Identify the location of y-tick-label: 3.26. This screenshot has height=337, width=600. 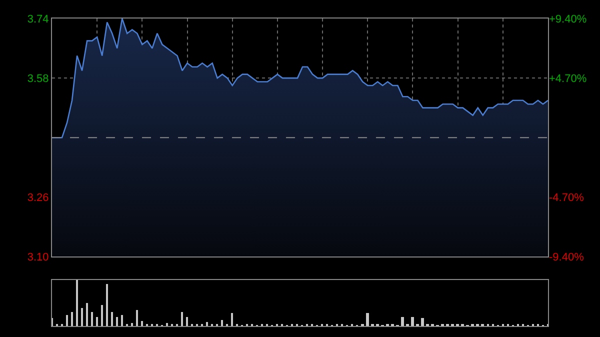
(38, 198).